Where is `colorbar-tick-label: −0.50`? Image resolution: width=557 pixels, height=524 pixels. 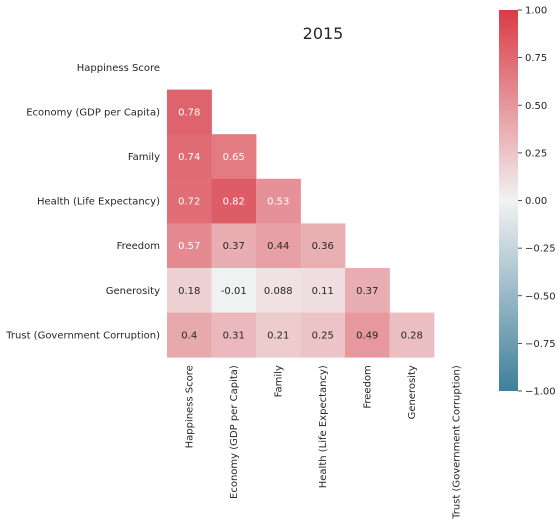 colorbar-tick-label: −0.50 is located at coordinates (540, 296).